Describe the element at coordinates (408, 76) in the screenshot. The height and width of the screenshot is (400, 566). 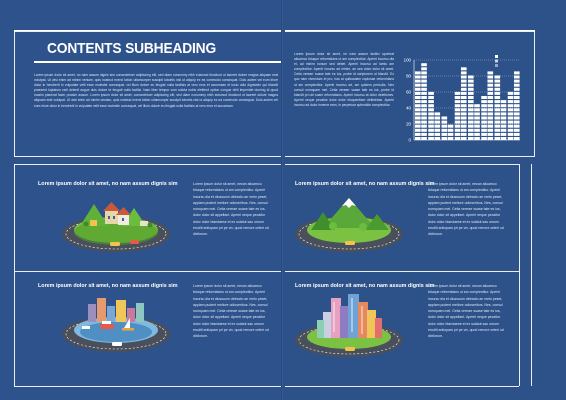
I see `chart-y-tick-label: 80` at that location.